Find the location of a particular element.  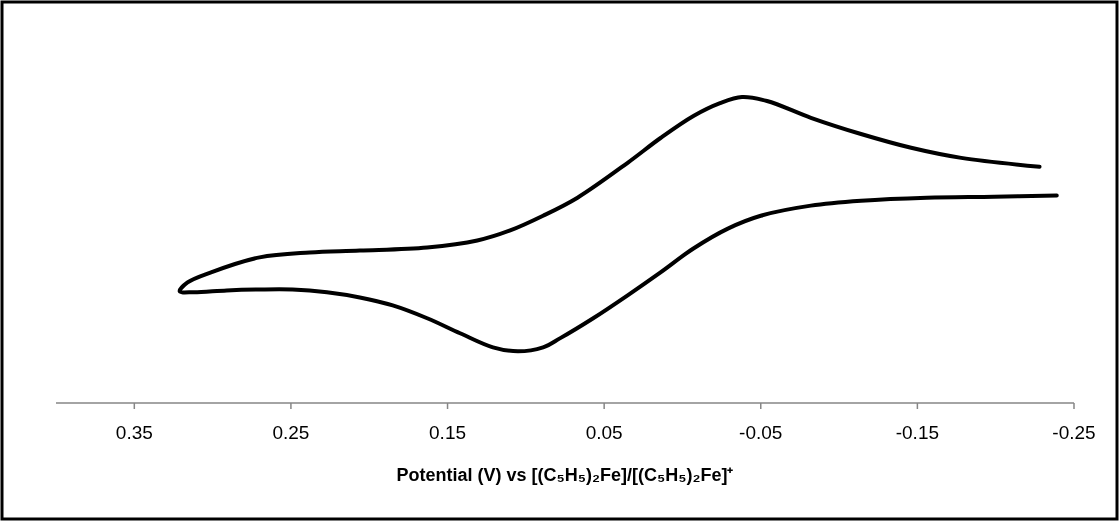

x-tick-label: 0.25 is located at coordinates (291, 432).